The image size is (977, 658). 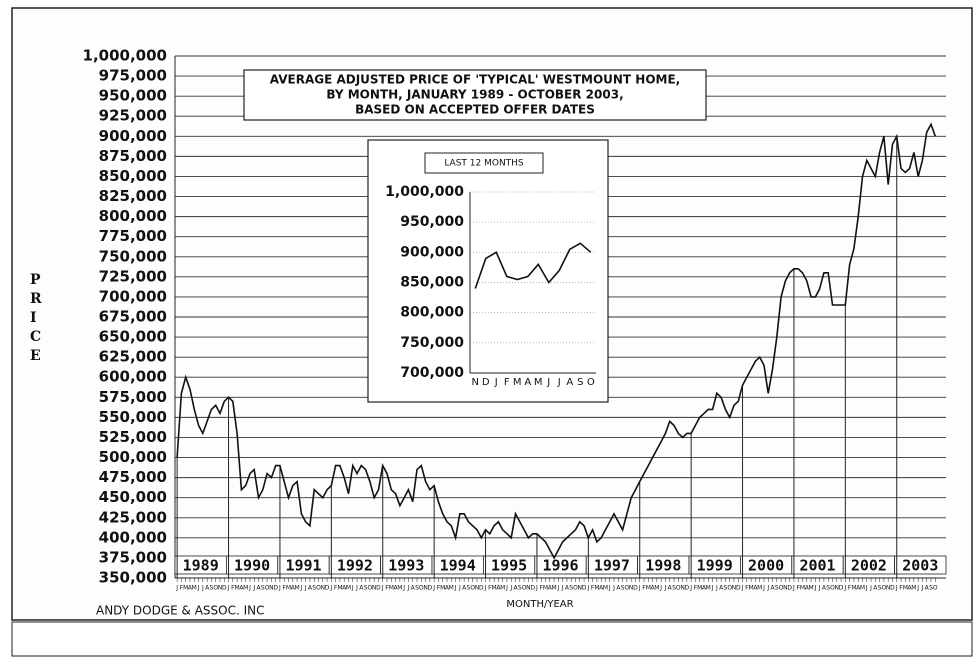 What do you see at coordinates (180, 611) in the screenshot?
I see `credit: ANDY DODGE & ASSOC. INC` at bounding box center [180, 611].